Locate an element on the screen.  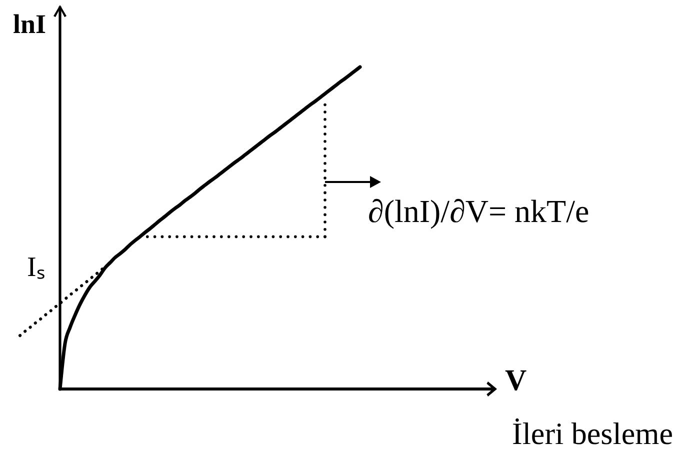
y-axis-title: lnI is located at coordinates (29, 24).